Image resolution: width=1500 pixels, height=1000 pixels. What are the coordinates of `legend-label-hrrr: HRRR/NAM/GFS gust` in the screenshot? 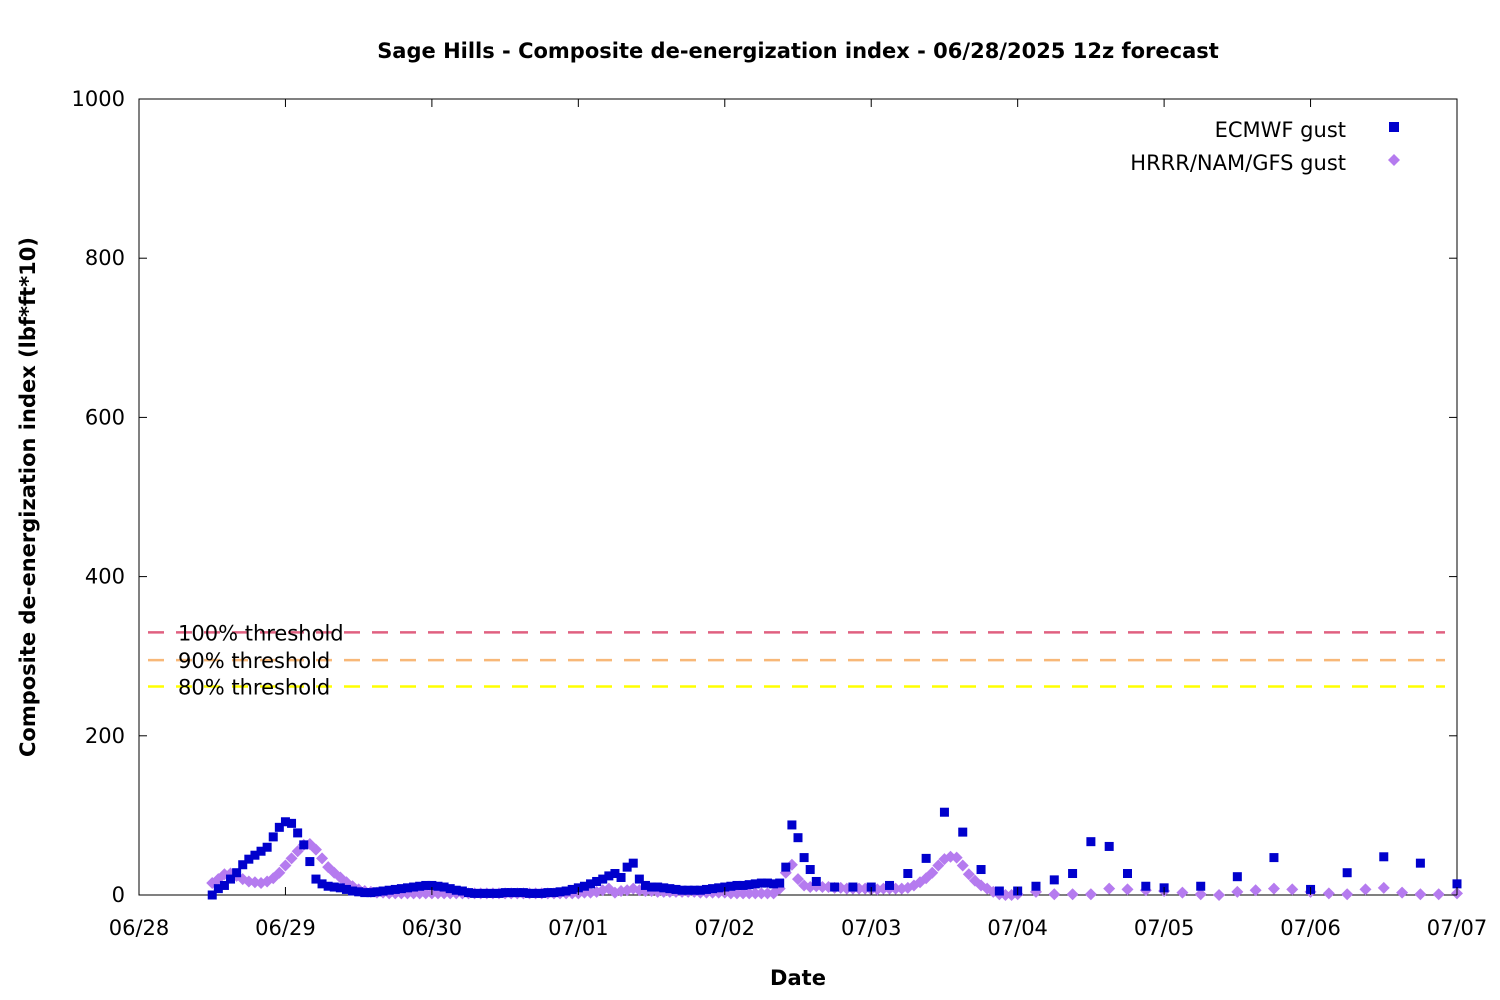 It's located at (1238, 163).